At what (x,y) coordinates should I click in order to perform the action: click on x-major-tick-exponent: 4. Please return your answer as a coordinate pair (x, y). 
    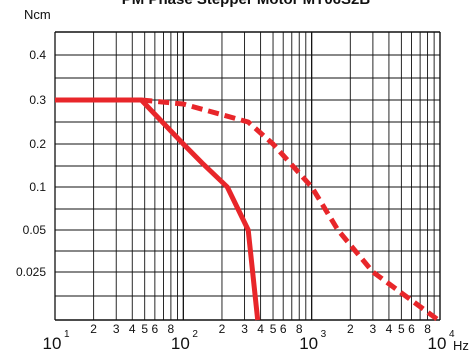
    Looking at the image, I should click on (452, 334).